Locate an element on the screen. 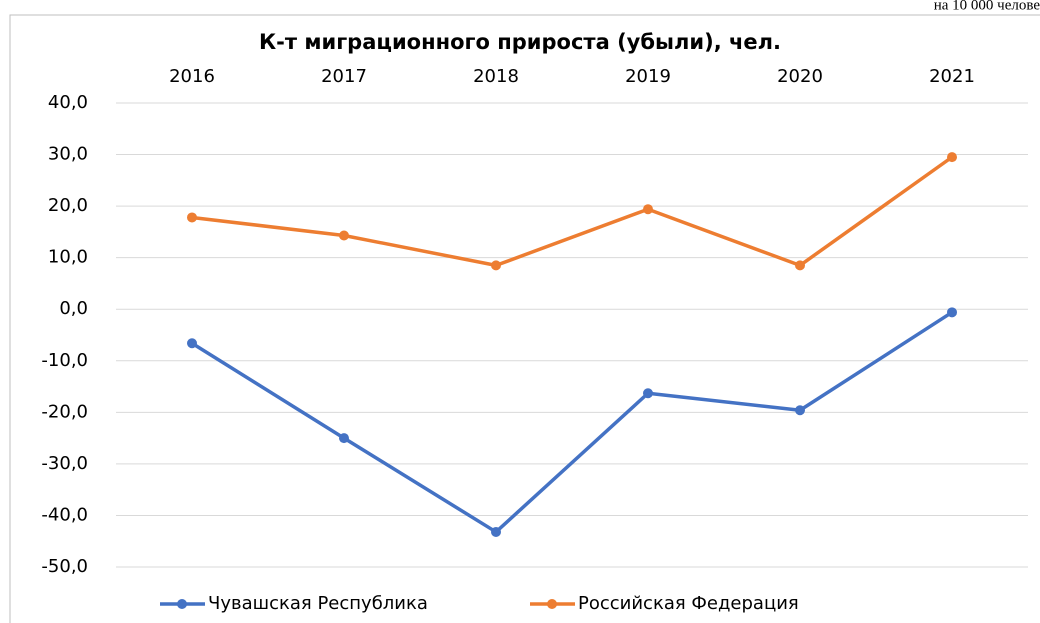 This screenshot has height=623, width=1040. y-tick-label: 20,0 is located at coordinates (68, 205).